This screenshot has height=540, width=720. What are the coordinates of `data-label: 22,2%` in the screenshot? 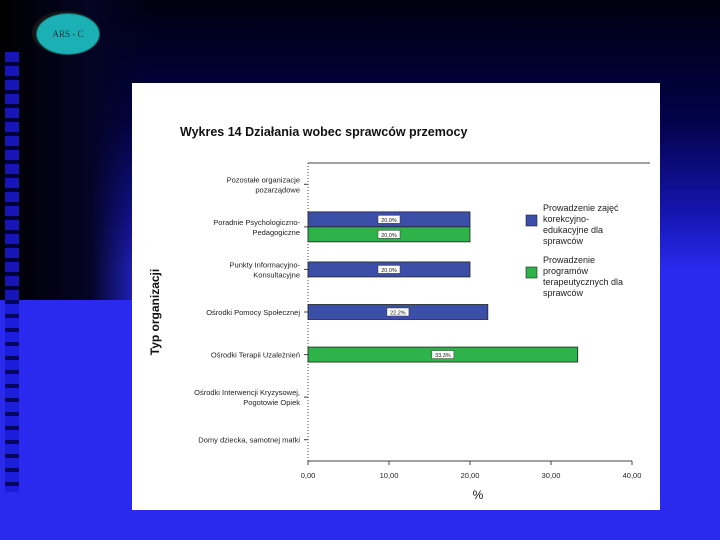 It's located at (398, 314).